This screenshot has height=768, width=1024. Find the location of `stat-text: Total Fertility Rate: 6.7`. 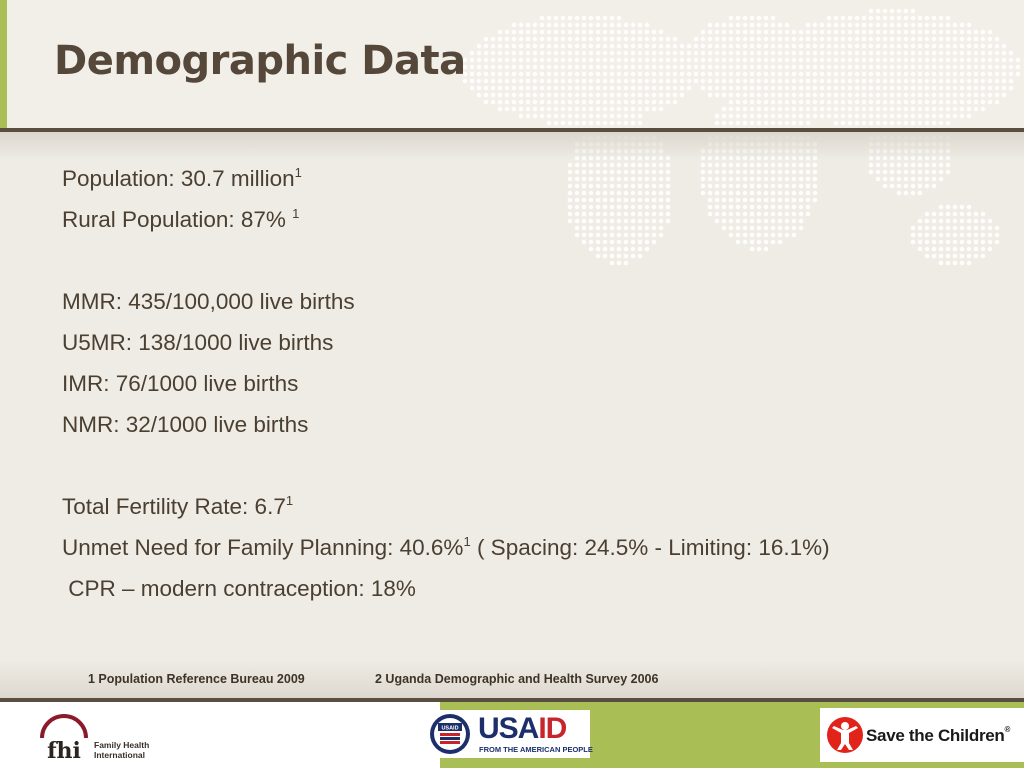

stat-text: Total Fertility Rate: 6.7 is located at coordinates (174, 506).